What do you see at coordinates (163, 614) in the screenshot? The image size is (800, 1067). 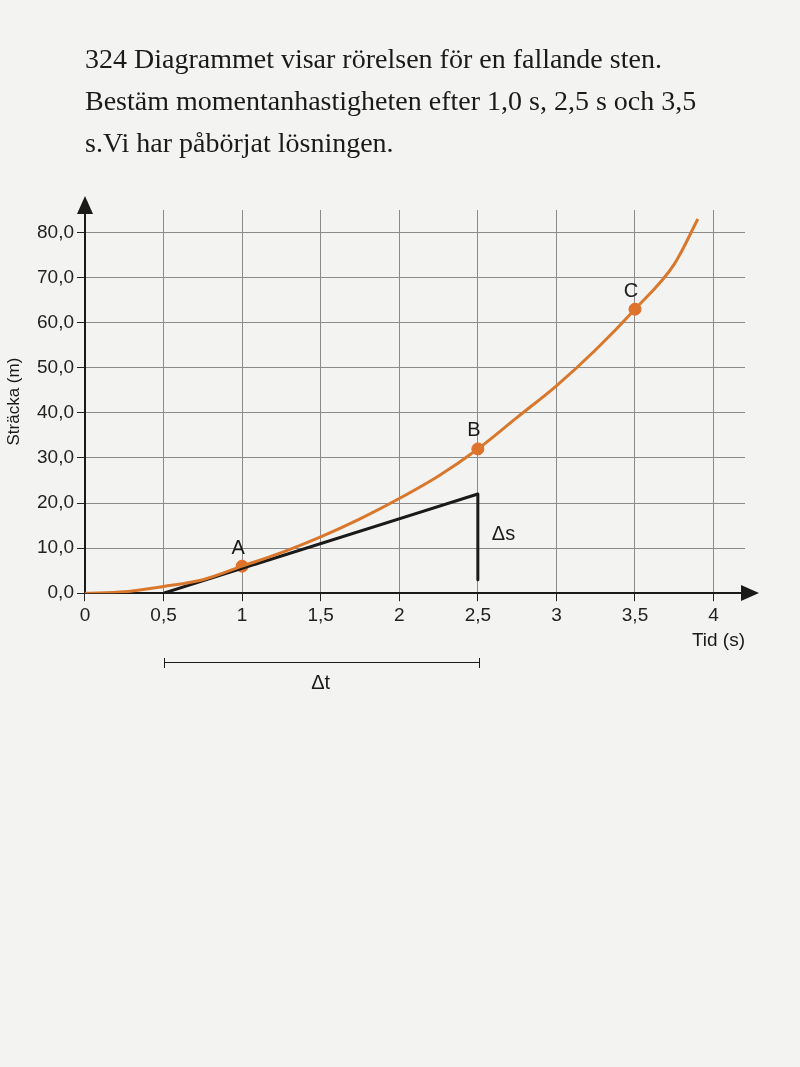 I see `x-tick-label: 0,5` at bounding box center [163, 614].